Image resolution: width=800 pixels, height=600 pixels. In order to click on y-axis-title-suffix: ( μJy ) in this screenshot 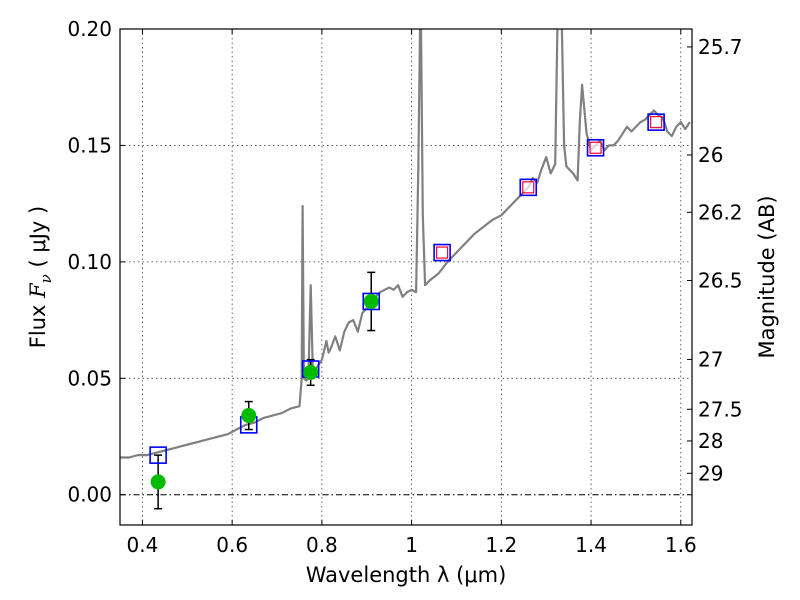, I will do `click(38, 240)`.